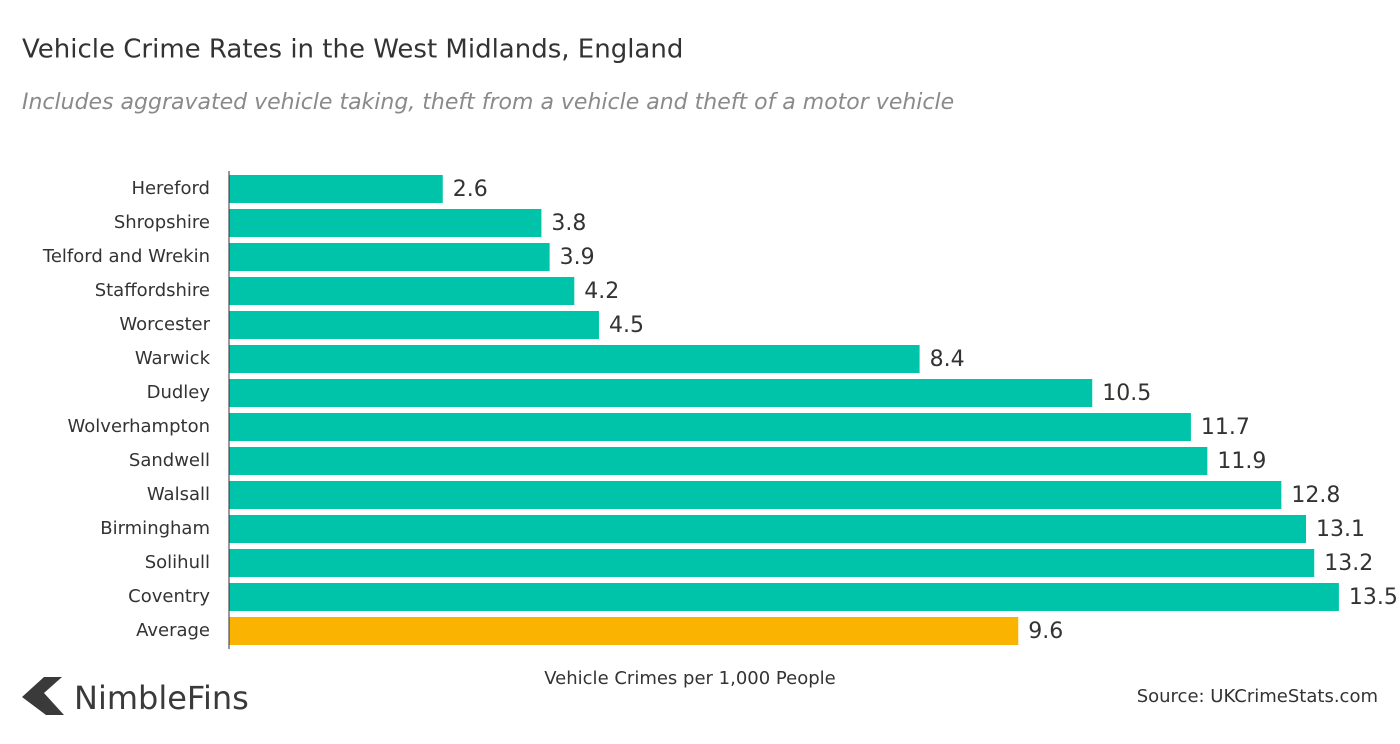  I want to click on value-label: 10.5, so click(1126, 393).